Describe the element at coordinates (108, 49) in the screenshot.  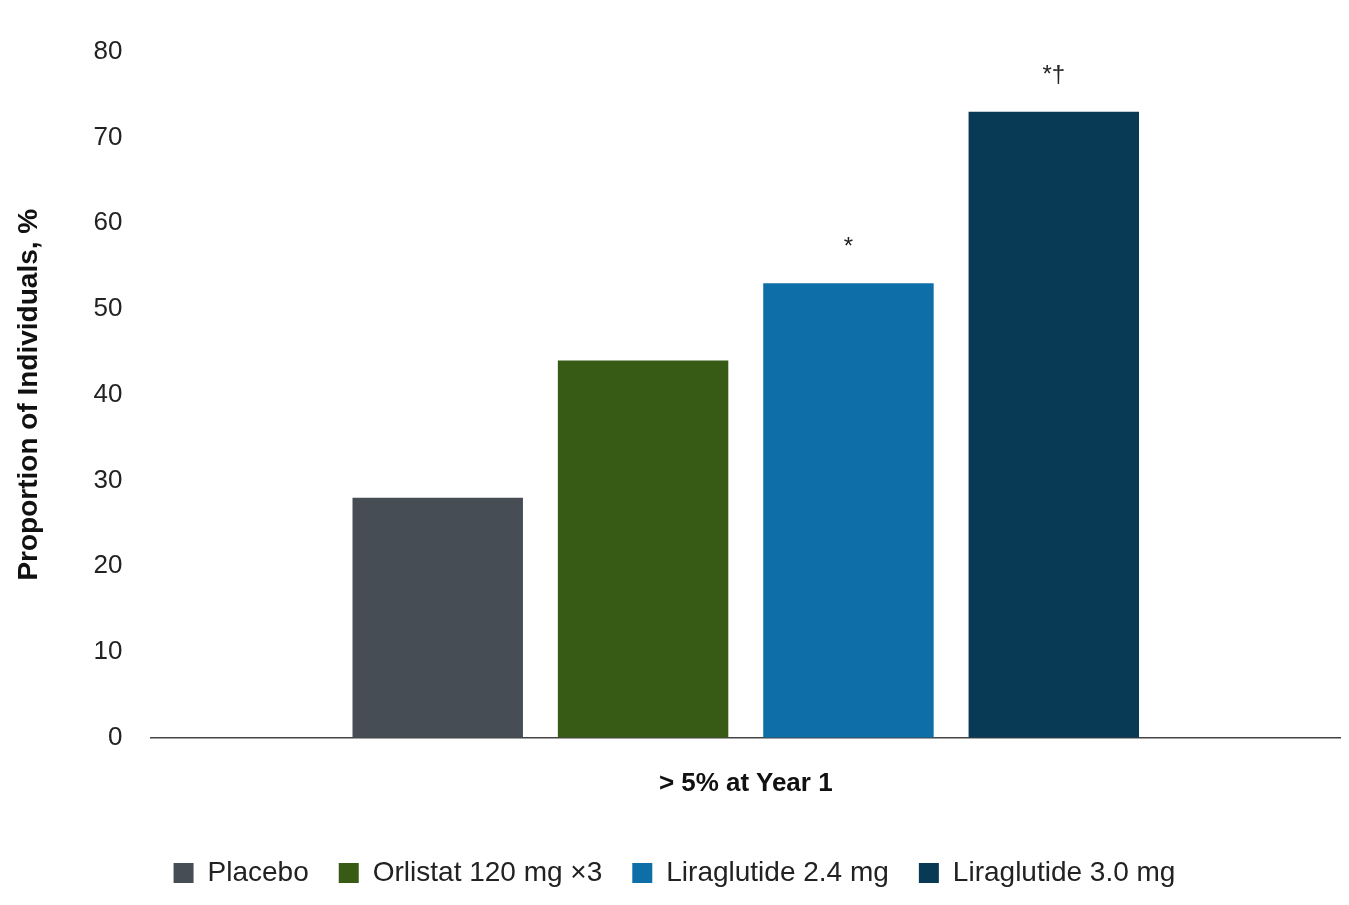
I see `y-tick-label: 80` at that location.